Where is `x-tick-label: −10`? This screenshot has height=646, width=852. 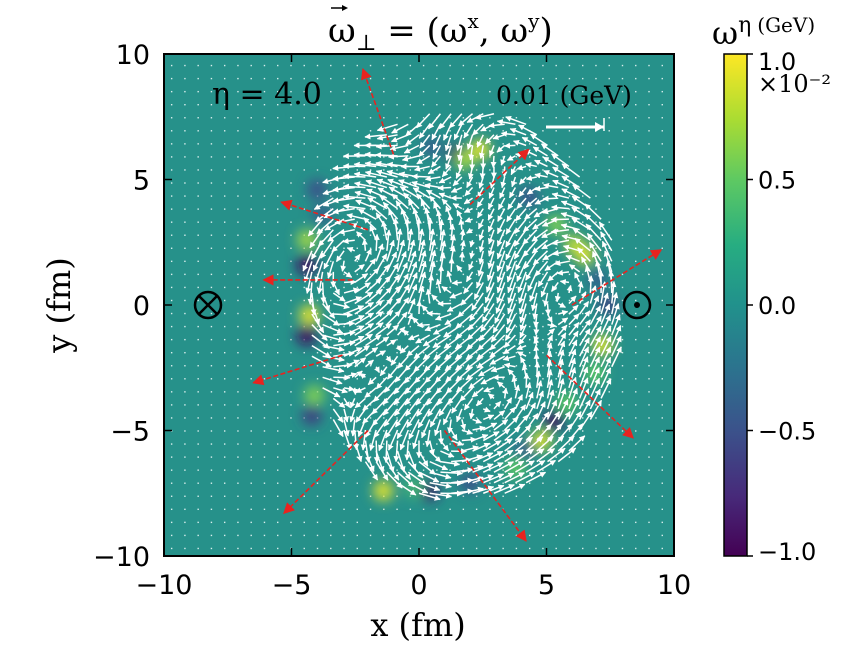
x-tick-label: −10 is located at coordinates (164, 585).